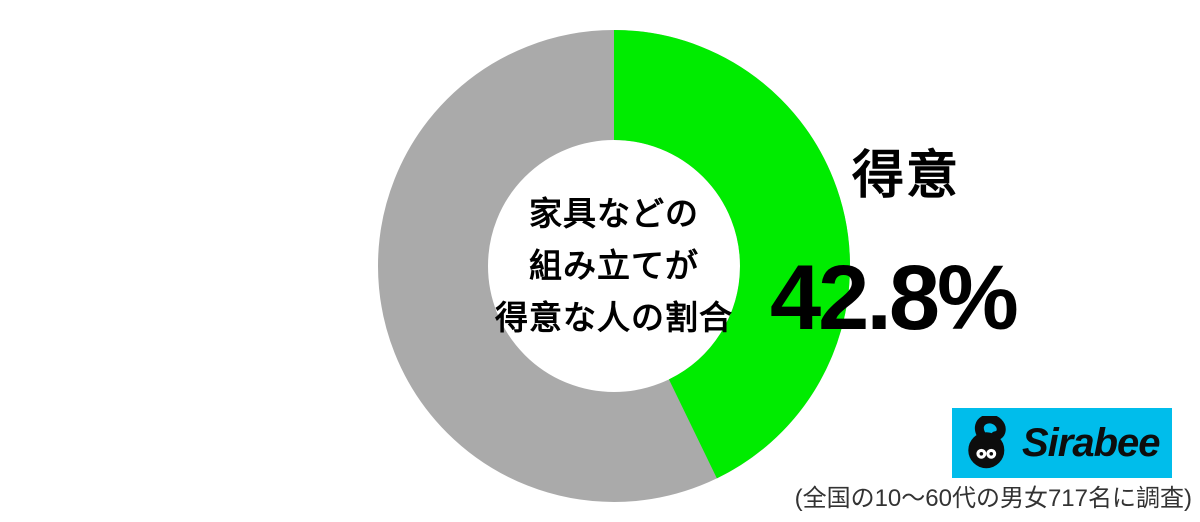 The image size is (1200, 522). Describe the element at coordinates (906, 176) in the screenshot. I see `highlight-slice-label: 得意` at that location.